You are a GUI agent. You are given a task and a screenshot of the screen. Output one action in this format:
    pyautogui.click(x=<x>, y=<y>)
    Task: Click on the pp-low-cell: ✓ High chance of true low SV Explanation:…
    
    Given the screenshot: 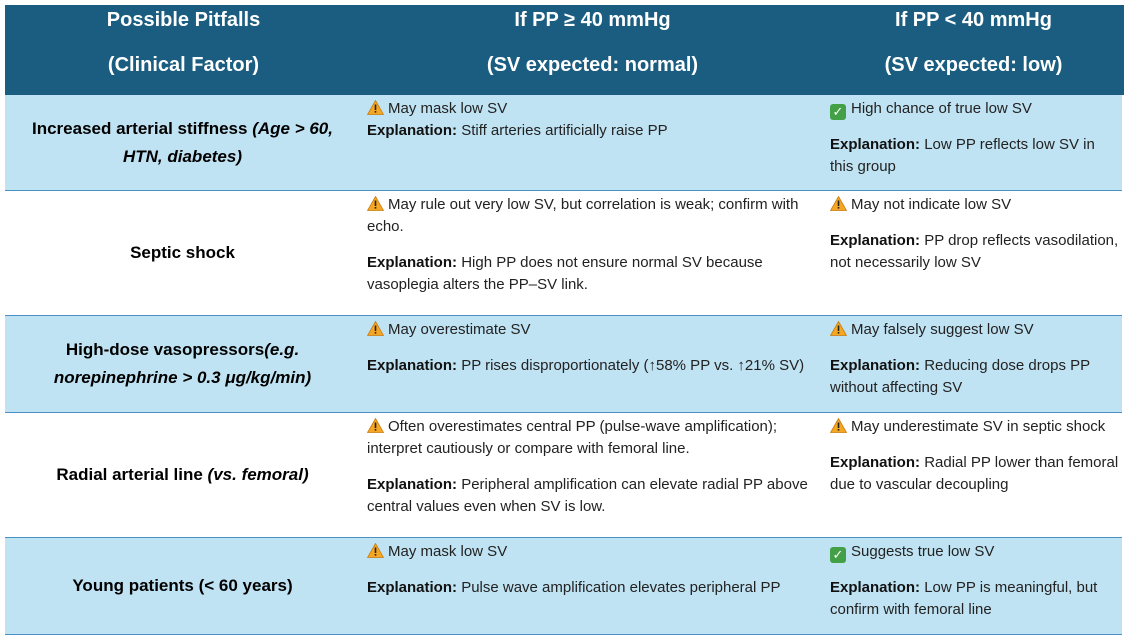 What is the action you would take?
    pyautogui.click(x=975, y=138)
    